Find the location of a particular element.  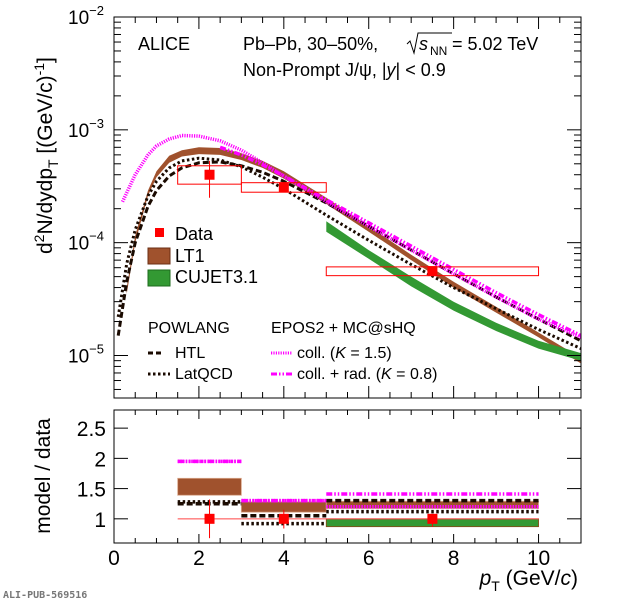

particle-label: Non-Prompt J/ψ, |y| < 0.9 is located at coordinates (344, 70).